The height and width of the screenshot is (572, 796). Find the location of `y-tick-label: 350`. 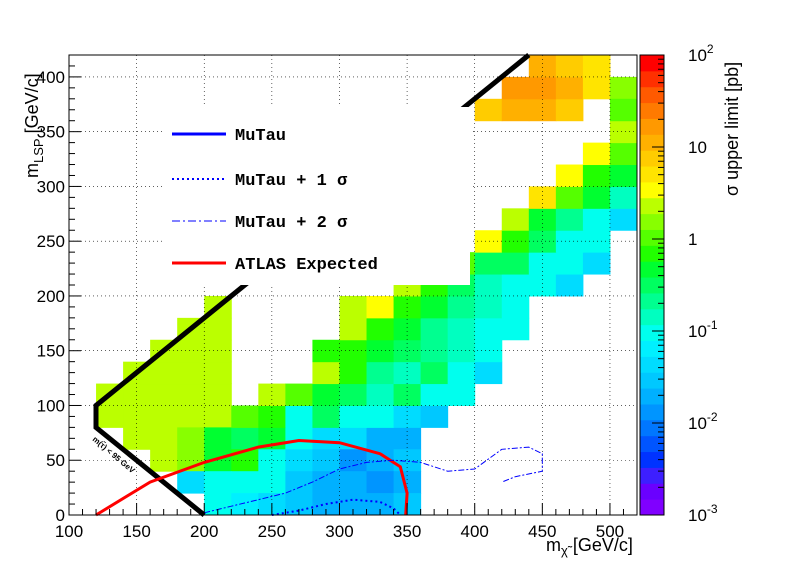

y-tick-label: 350 is located at coordinates (51, 132).